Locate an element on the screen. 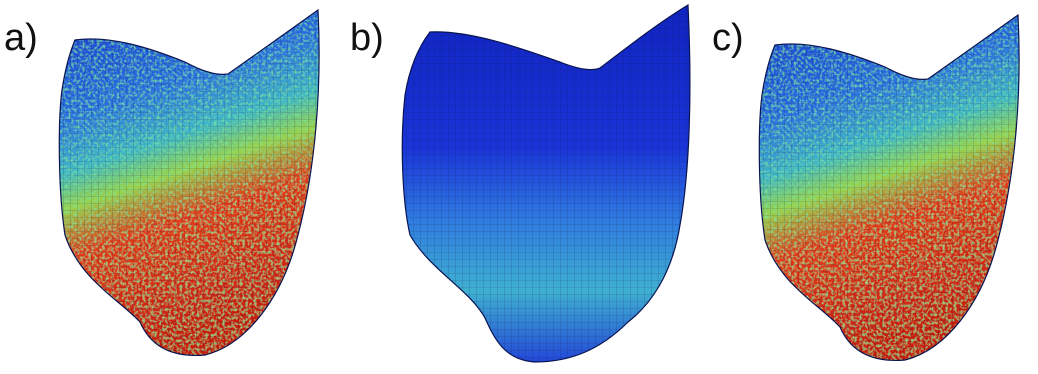 The width and height of the screenshot is (1038, 374). panel-label: a) is located at coordinates (21, 38).